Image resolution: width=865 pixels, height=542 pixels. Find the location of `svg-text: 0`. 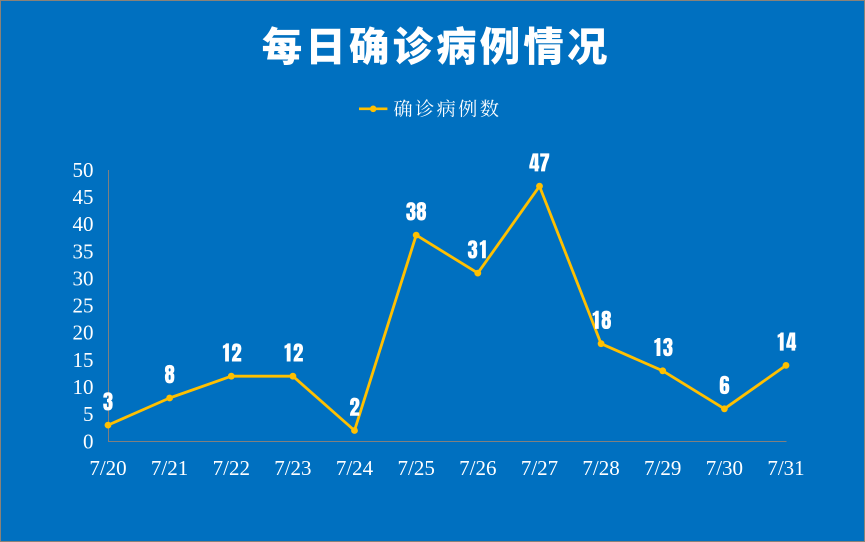

svg-text: 0 is located at coordinates (88, 441).